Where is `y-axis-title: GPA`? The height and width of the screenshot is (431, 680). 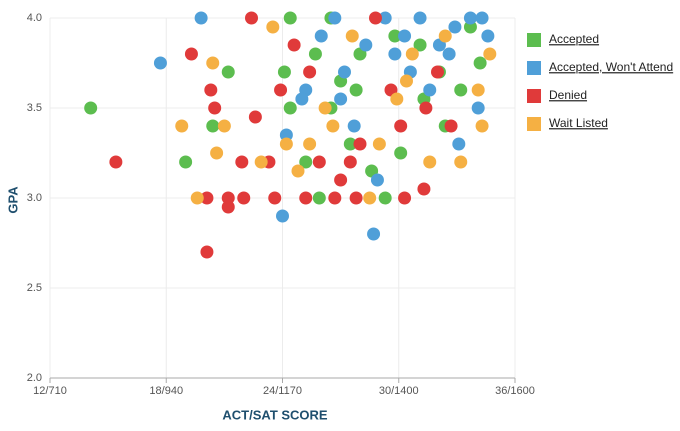 y-axis-title: GPA is located at coordinates (12, 200).